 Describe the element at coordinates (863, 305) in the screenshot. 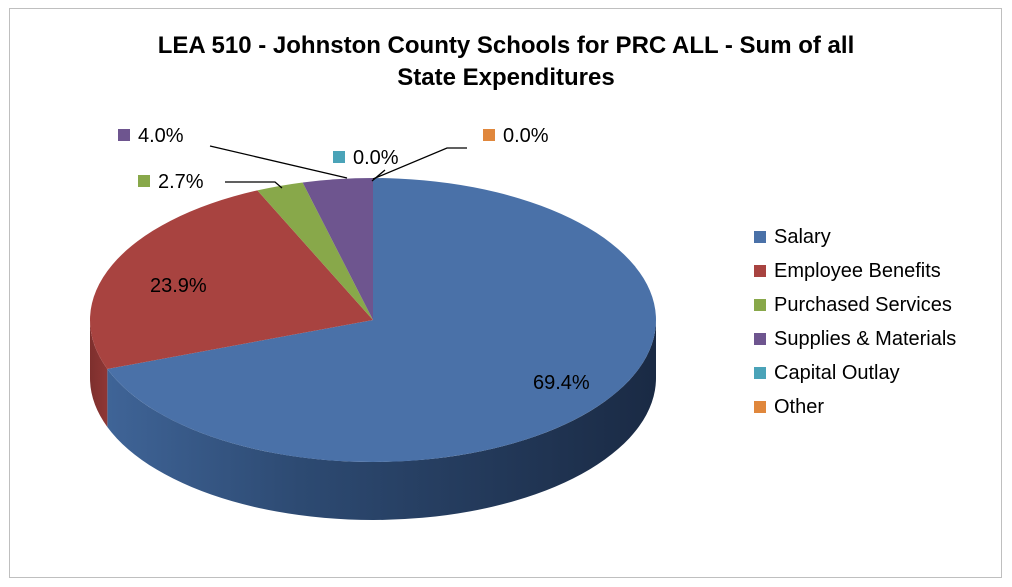

I see `legend-label-purchased-services: Purchased Services` at that location.